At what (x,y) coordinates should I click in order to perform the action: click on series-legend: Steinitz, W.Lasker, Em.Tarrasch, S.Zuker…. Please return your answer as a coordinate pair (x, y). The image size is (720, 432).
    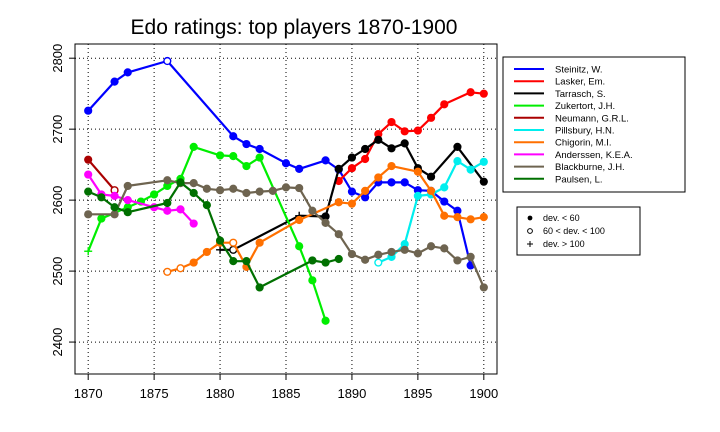
    Looking at the image, I should click on (594, 124).